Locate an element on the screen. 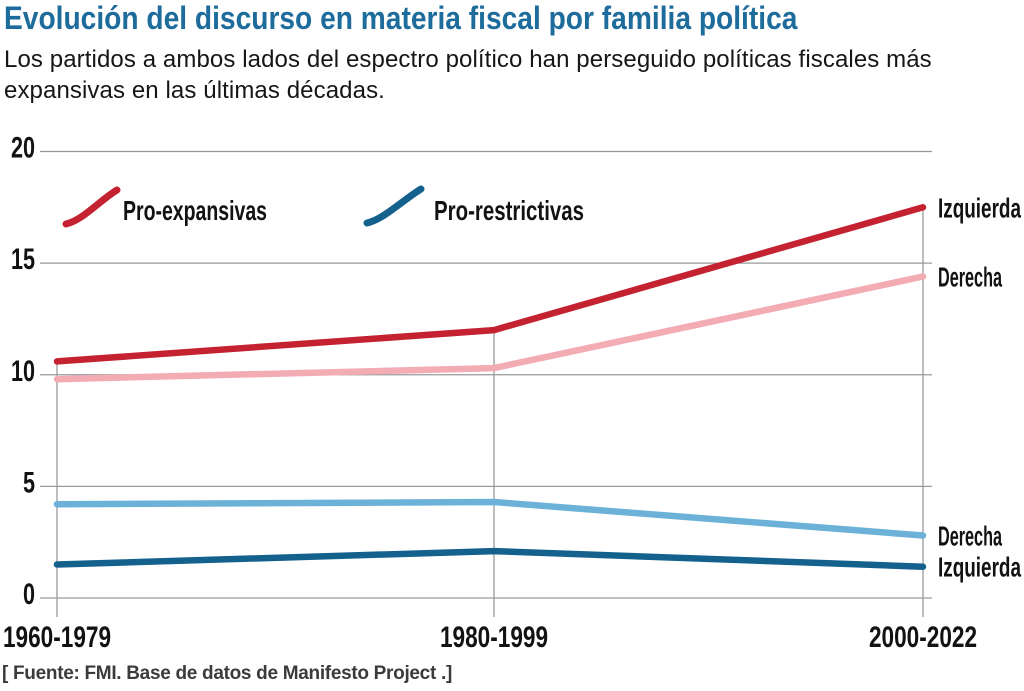 Image resolution: width=1024 pixels, height=691 pixels. y-tick-label: 0 is located at coordinates (29, 594).